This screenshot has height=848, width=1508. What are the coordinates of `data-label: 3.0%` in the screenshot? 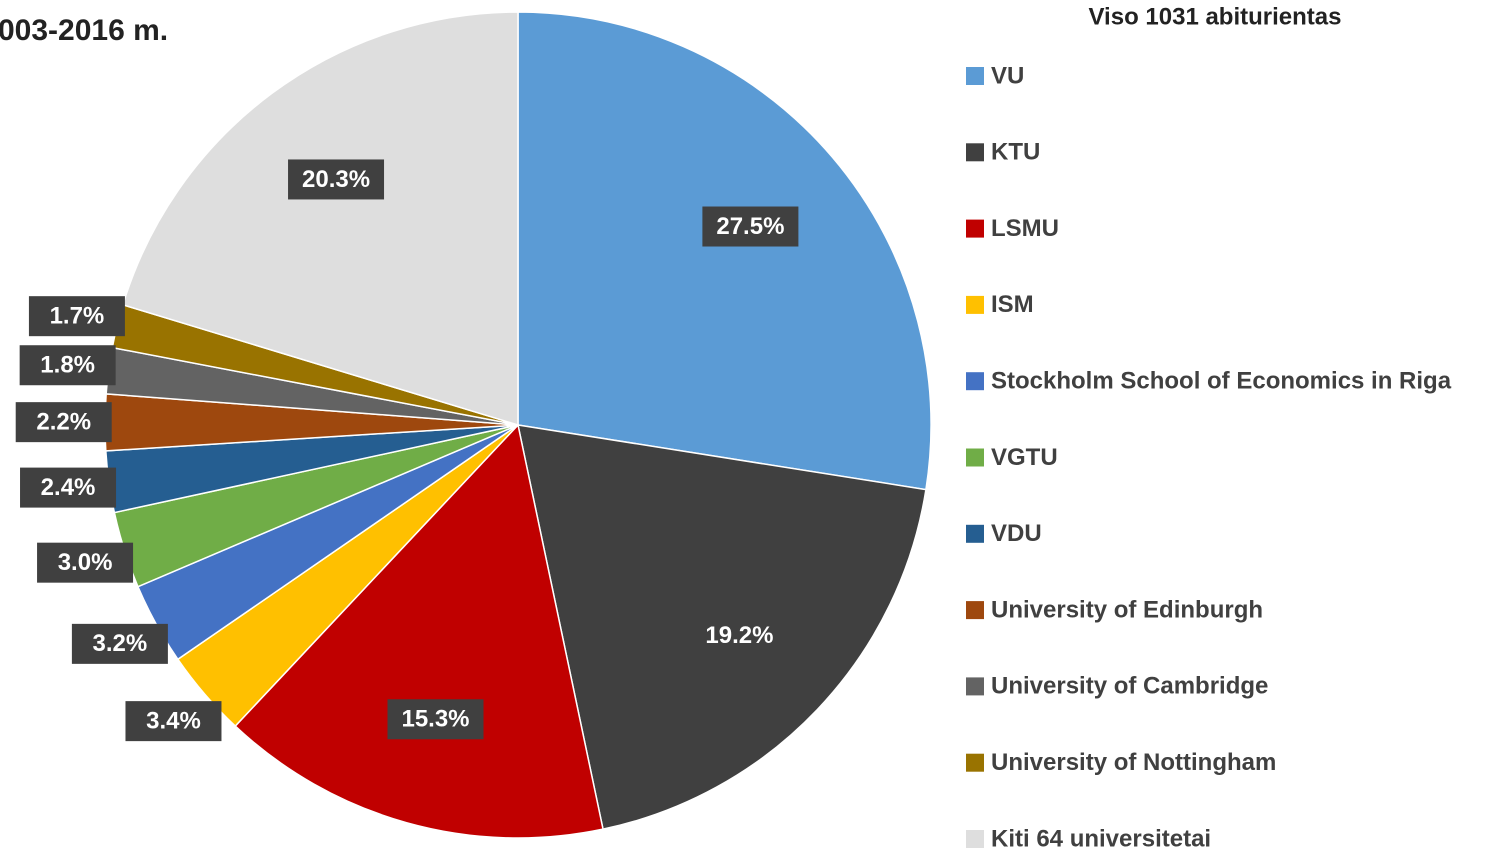 It's located at (85, 562).